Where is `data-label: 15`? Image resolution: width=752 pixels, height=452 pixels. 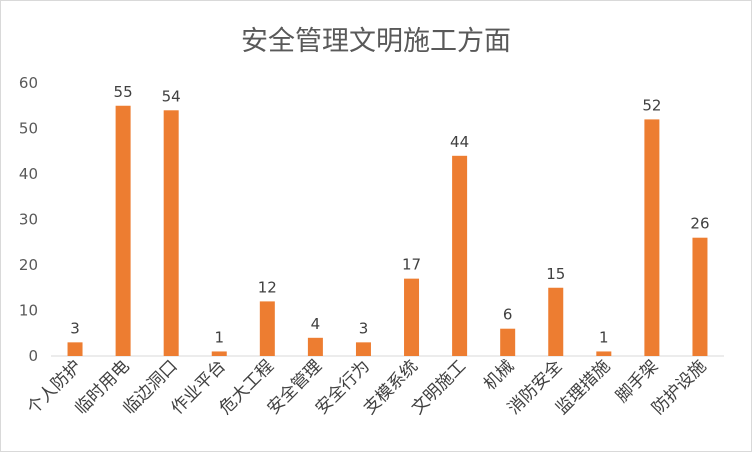
data-label: 15 is located at coordinates (555, 274).